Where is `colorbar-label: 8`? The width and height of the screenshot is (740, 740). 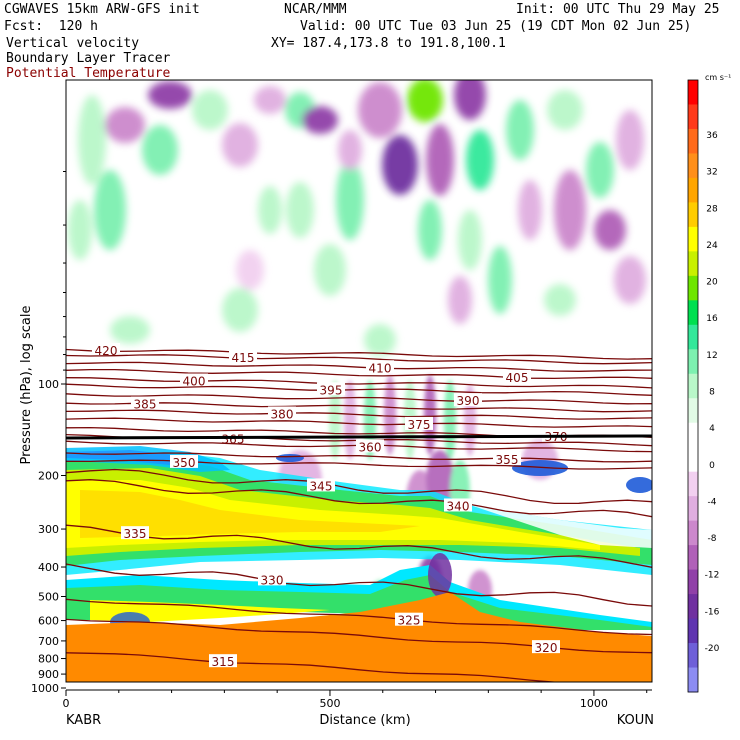 colorbar-label: 8 is located at coordinates (712, 392).